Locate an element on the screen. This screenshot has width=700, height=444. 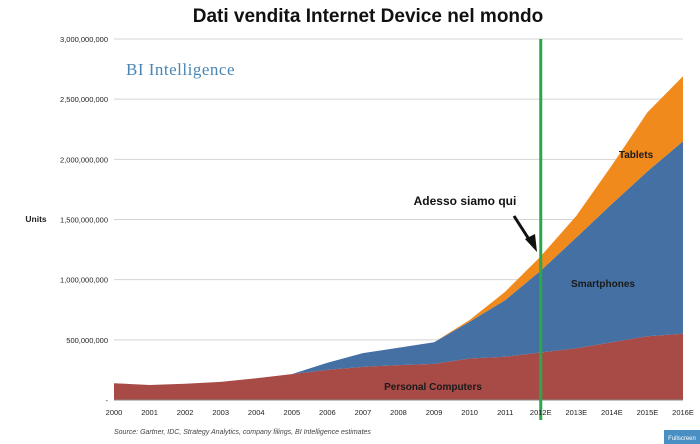
x-tick-label-2015e: 2015E is located at coordinates (648, 412).